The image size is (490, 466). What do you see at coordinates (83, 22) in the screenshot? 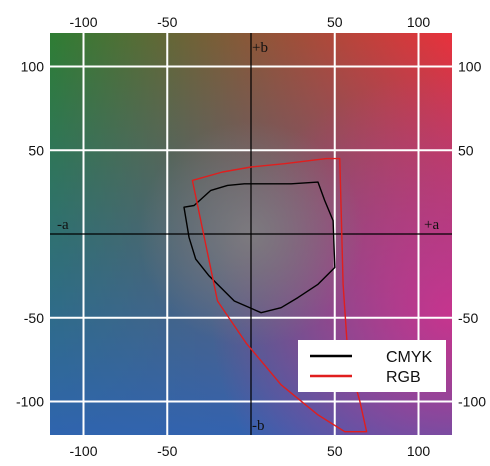
I see `x-tick-label-top: -100` at bounding box center [83, 22].